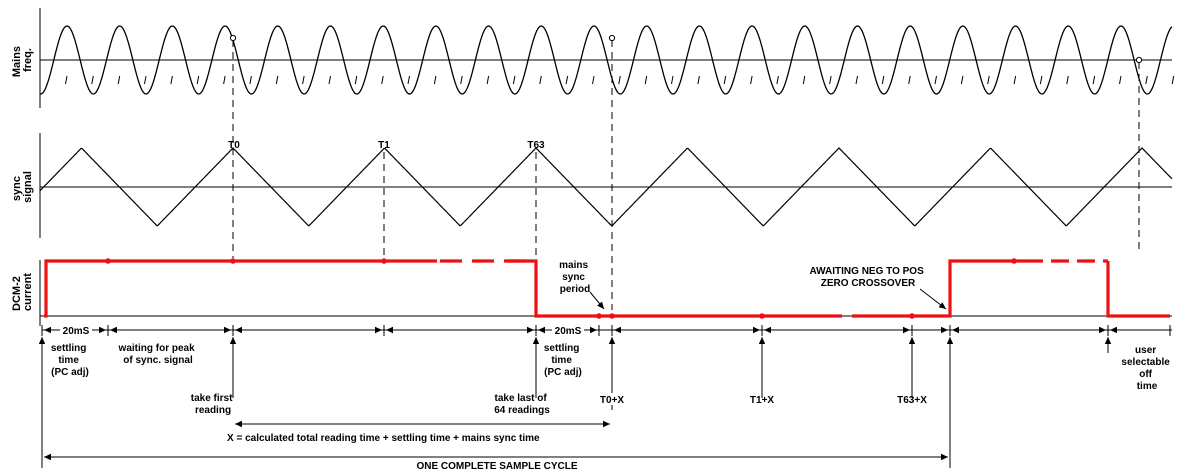 Image resolution: width=1185 pixels, height=473 pixels. What do you see at coordinates (606, 330) in the screenshot?
I see `interval-timeline` at bounding box center [606, 330].